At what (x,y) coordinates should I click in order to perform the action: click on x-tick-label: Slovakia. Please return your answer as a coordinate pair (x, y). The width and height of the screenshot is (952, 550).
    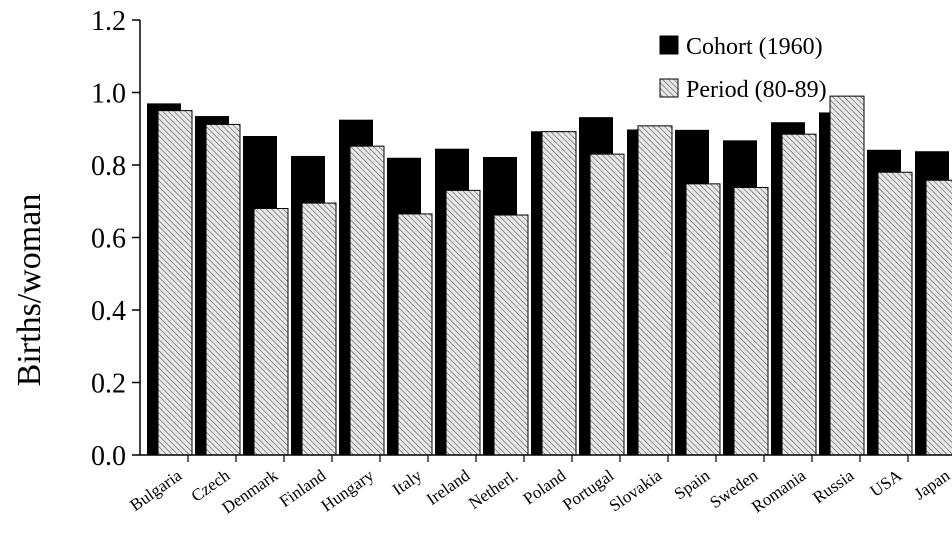
    Looking at the image, I should click on (636, 490).